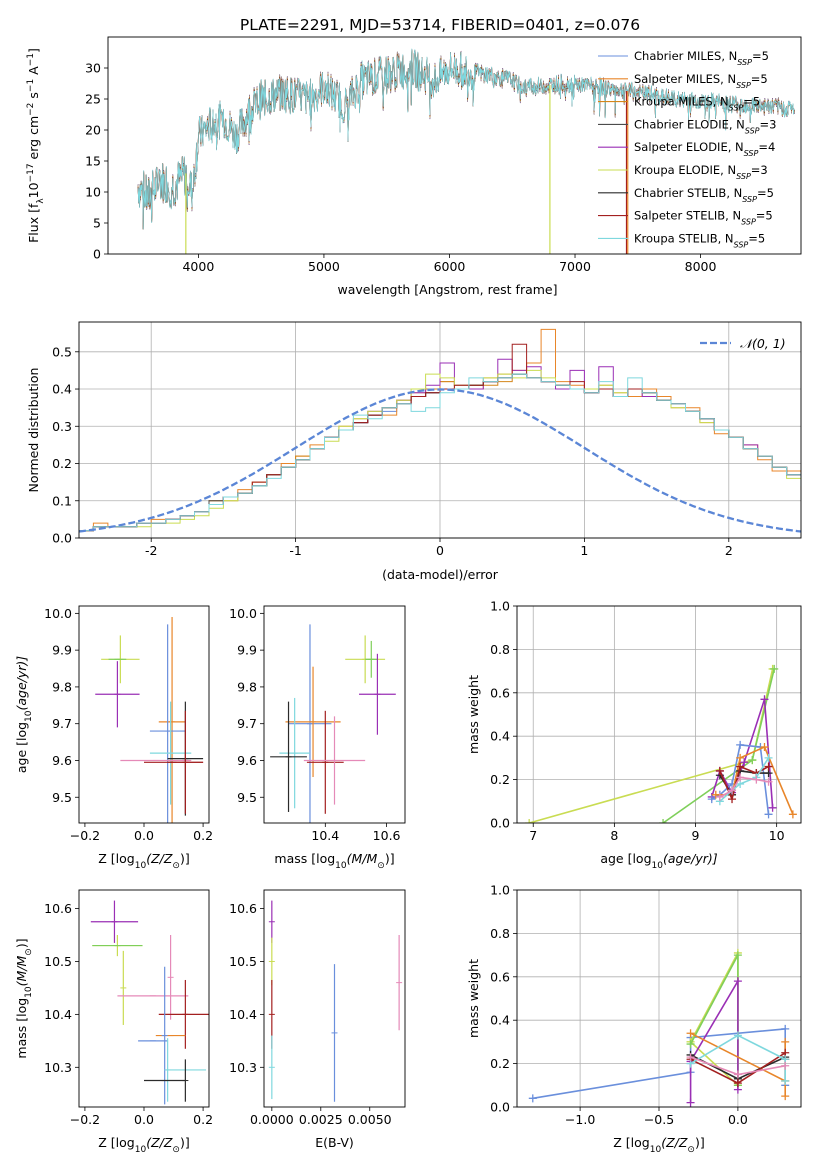 This screenshot has height=1170, width=819. What do you see at coordinates (325, 835) in the screenshot?
I see `x-tick-label: 10.4` at bounding box center [325, 835].